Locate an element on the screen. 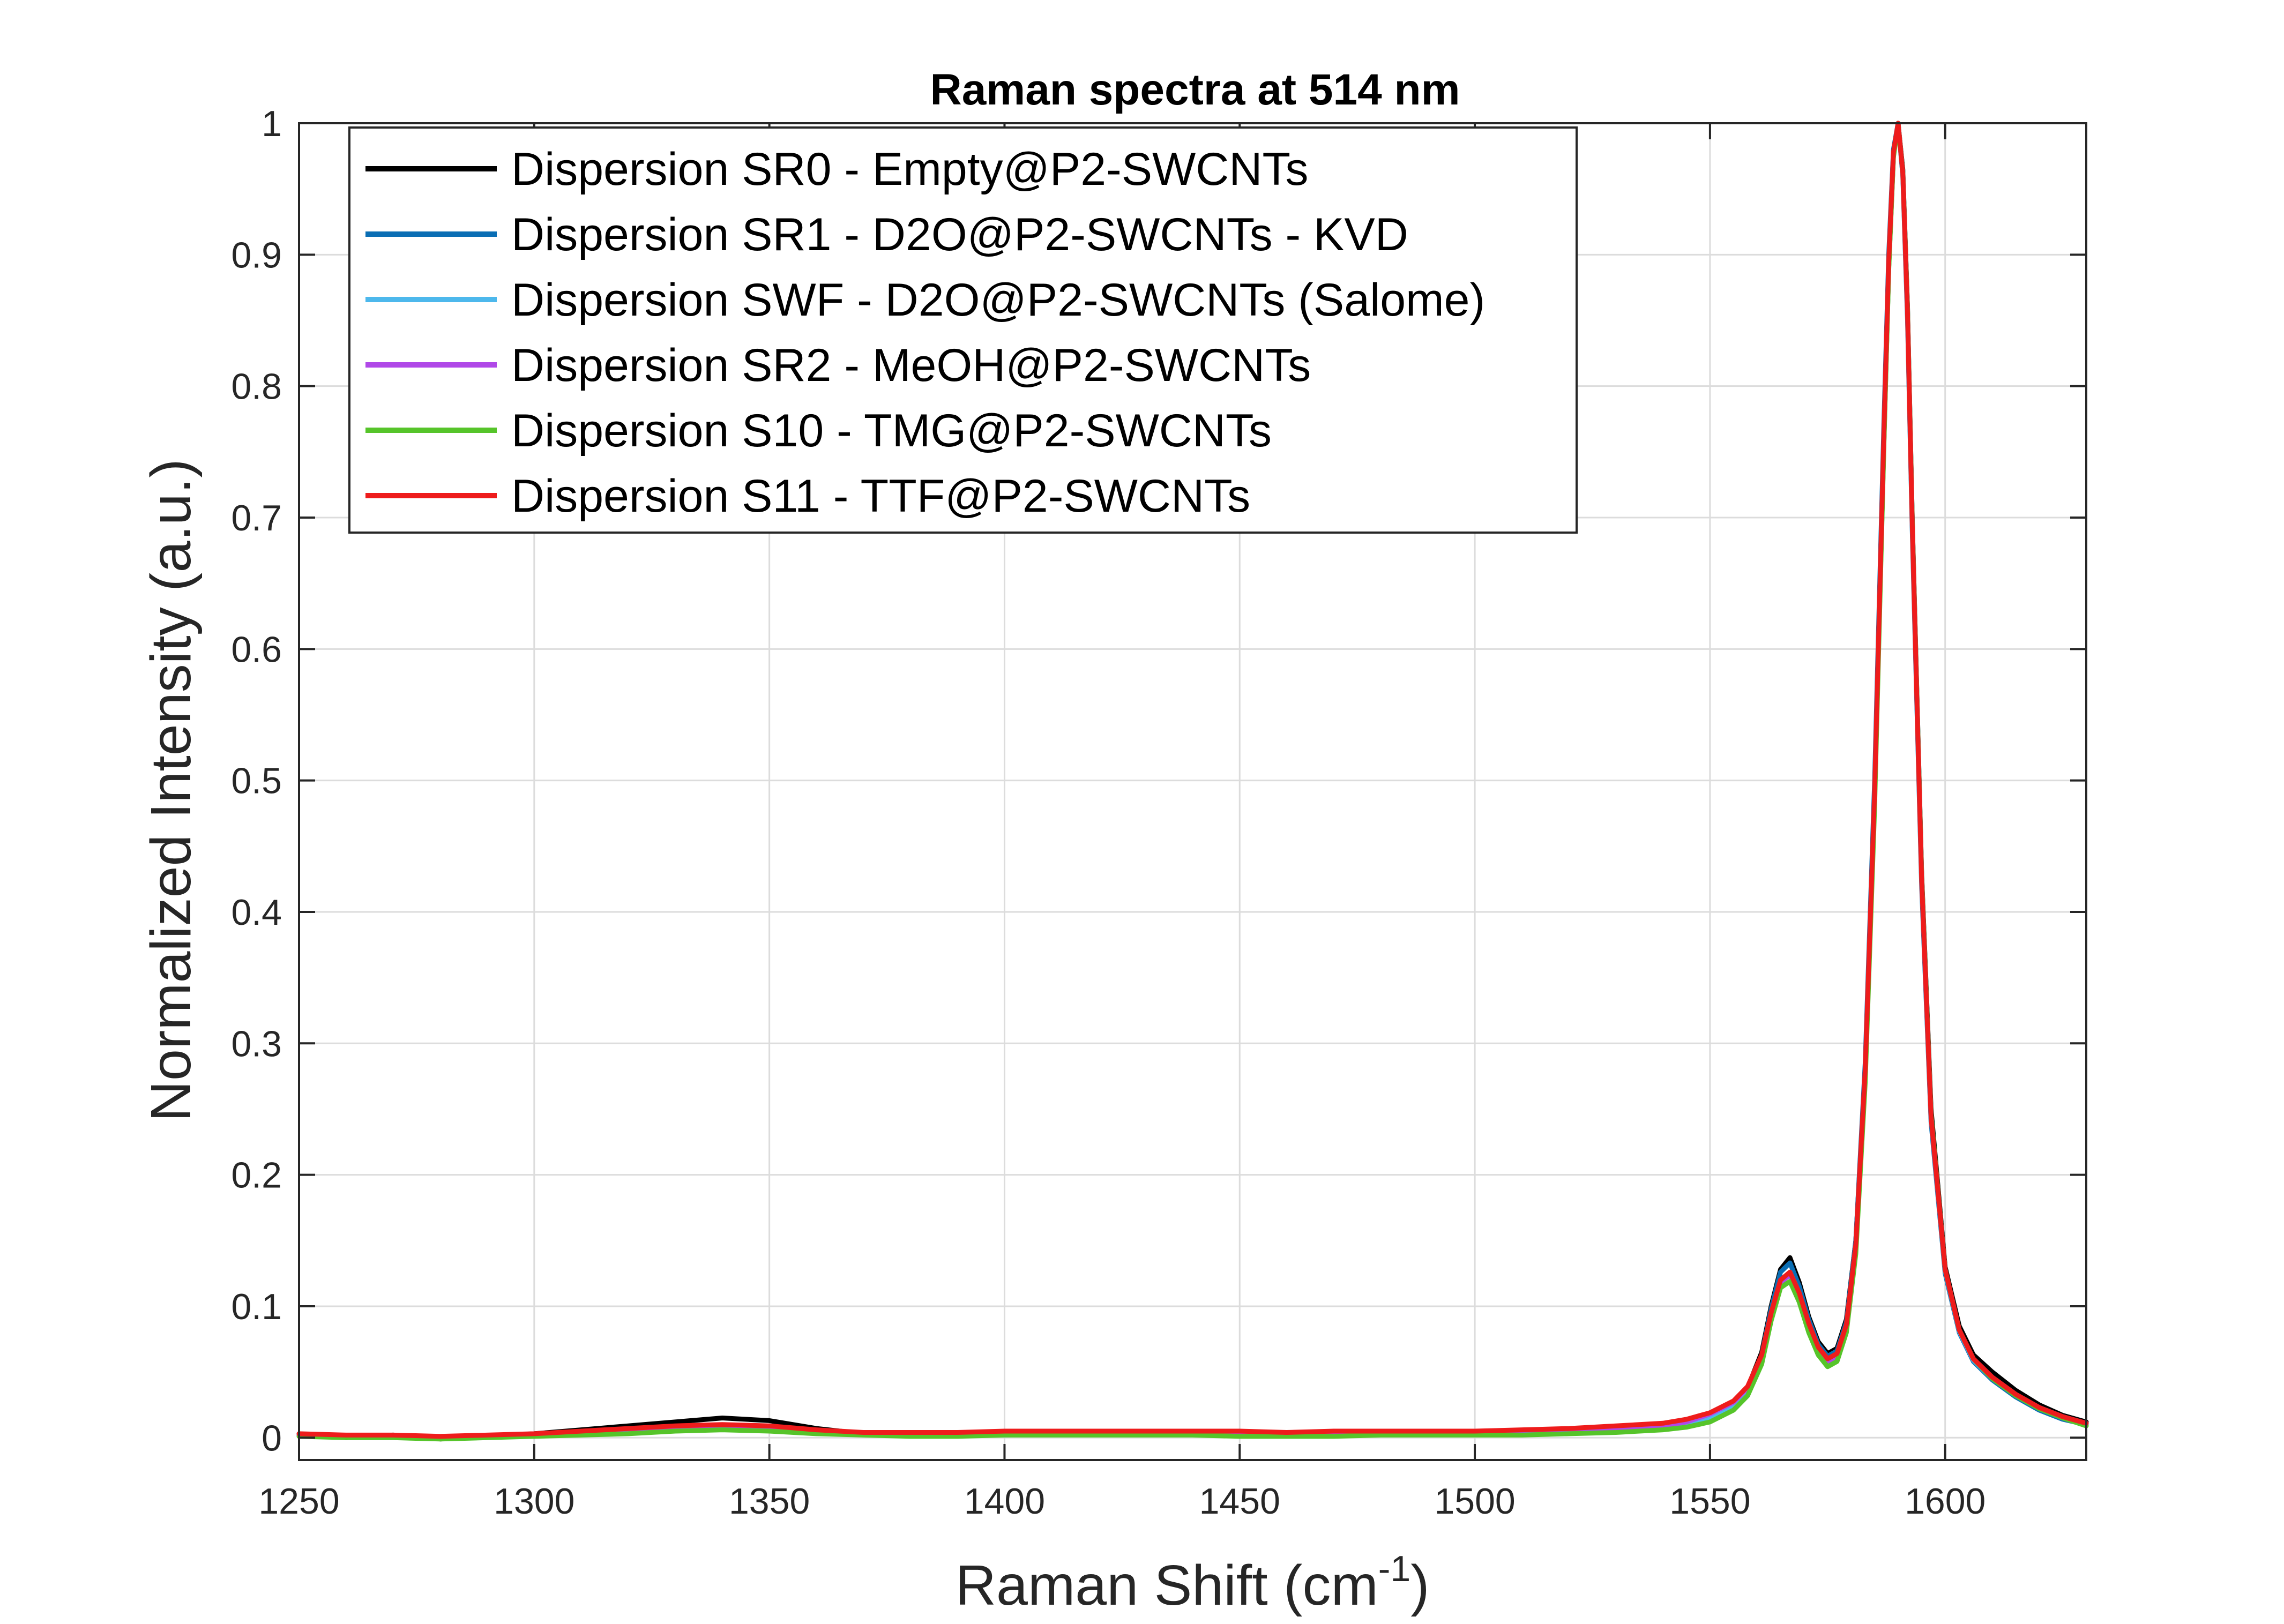  x-axis-label-suffix: ) is located at coordinates (1419, 1585).